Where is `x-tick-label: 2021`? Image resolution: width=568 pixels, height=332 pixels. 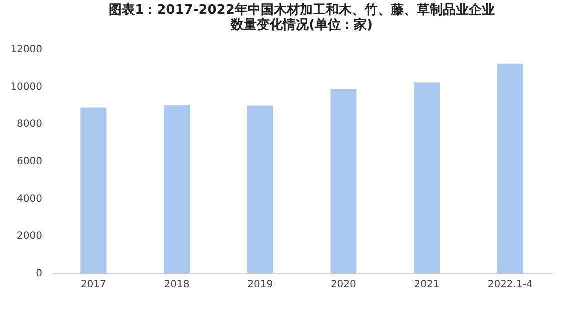 x-tick-label: 2021 is located at coordinates (427, 285).